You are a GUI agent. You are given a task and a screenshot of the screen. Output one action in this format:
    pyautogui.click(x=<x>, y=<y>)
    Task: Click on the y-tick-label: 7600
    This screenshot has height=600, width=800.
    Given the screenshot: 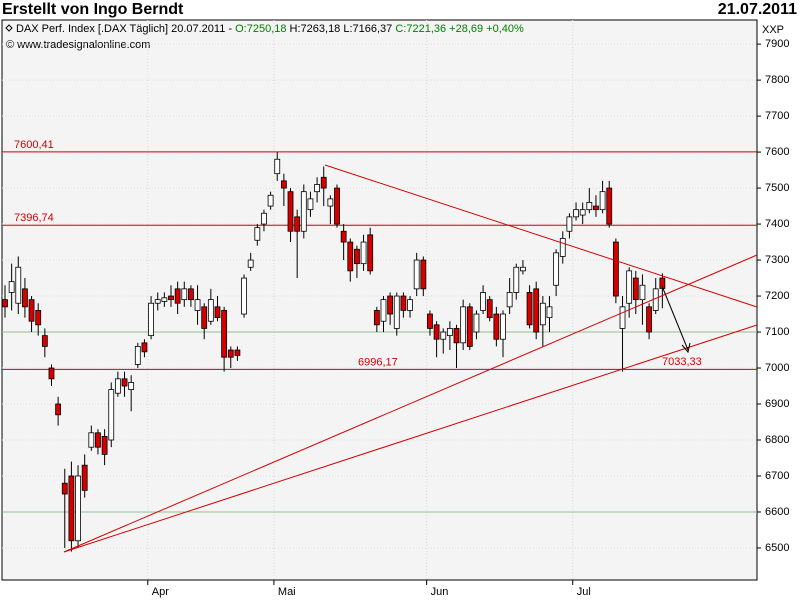 What is the action you would take?
    pyautogui.click(x=777, y=152)
    